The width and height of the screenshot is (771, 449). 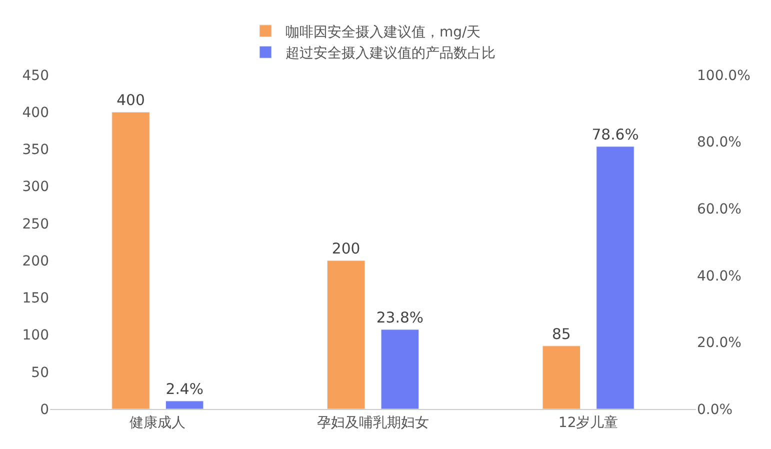 What do you see at coordinates (35, 150) in the screenshot?
I see `y-tick-label: 350` at bounding box center [35, 150].